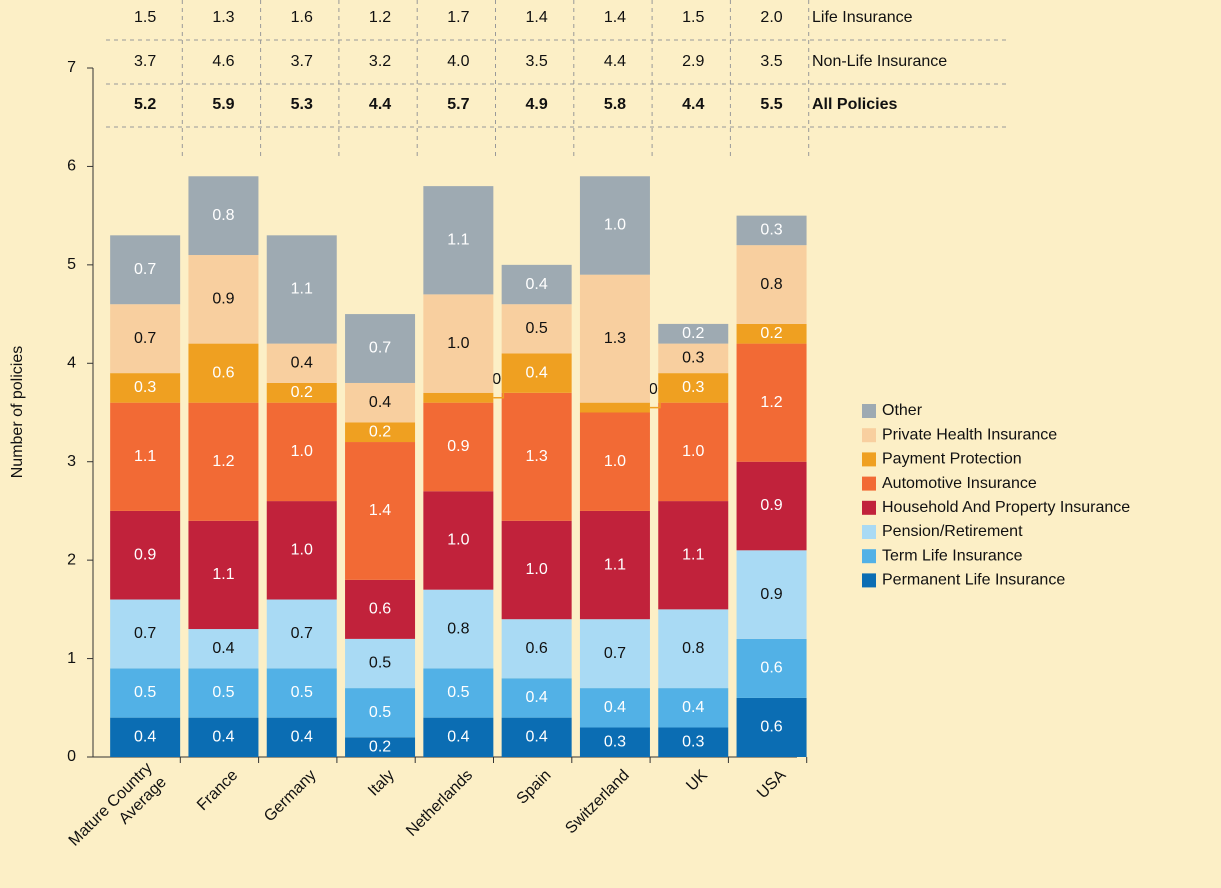 The image size is (1221, 888). What do you see at coordinates (537, 61) in the screenshot?
I see `table-cell: 3.5` at bounding box center [537, 61].